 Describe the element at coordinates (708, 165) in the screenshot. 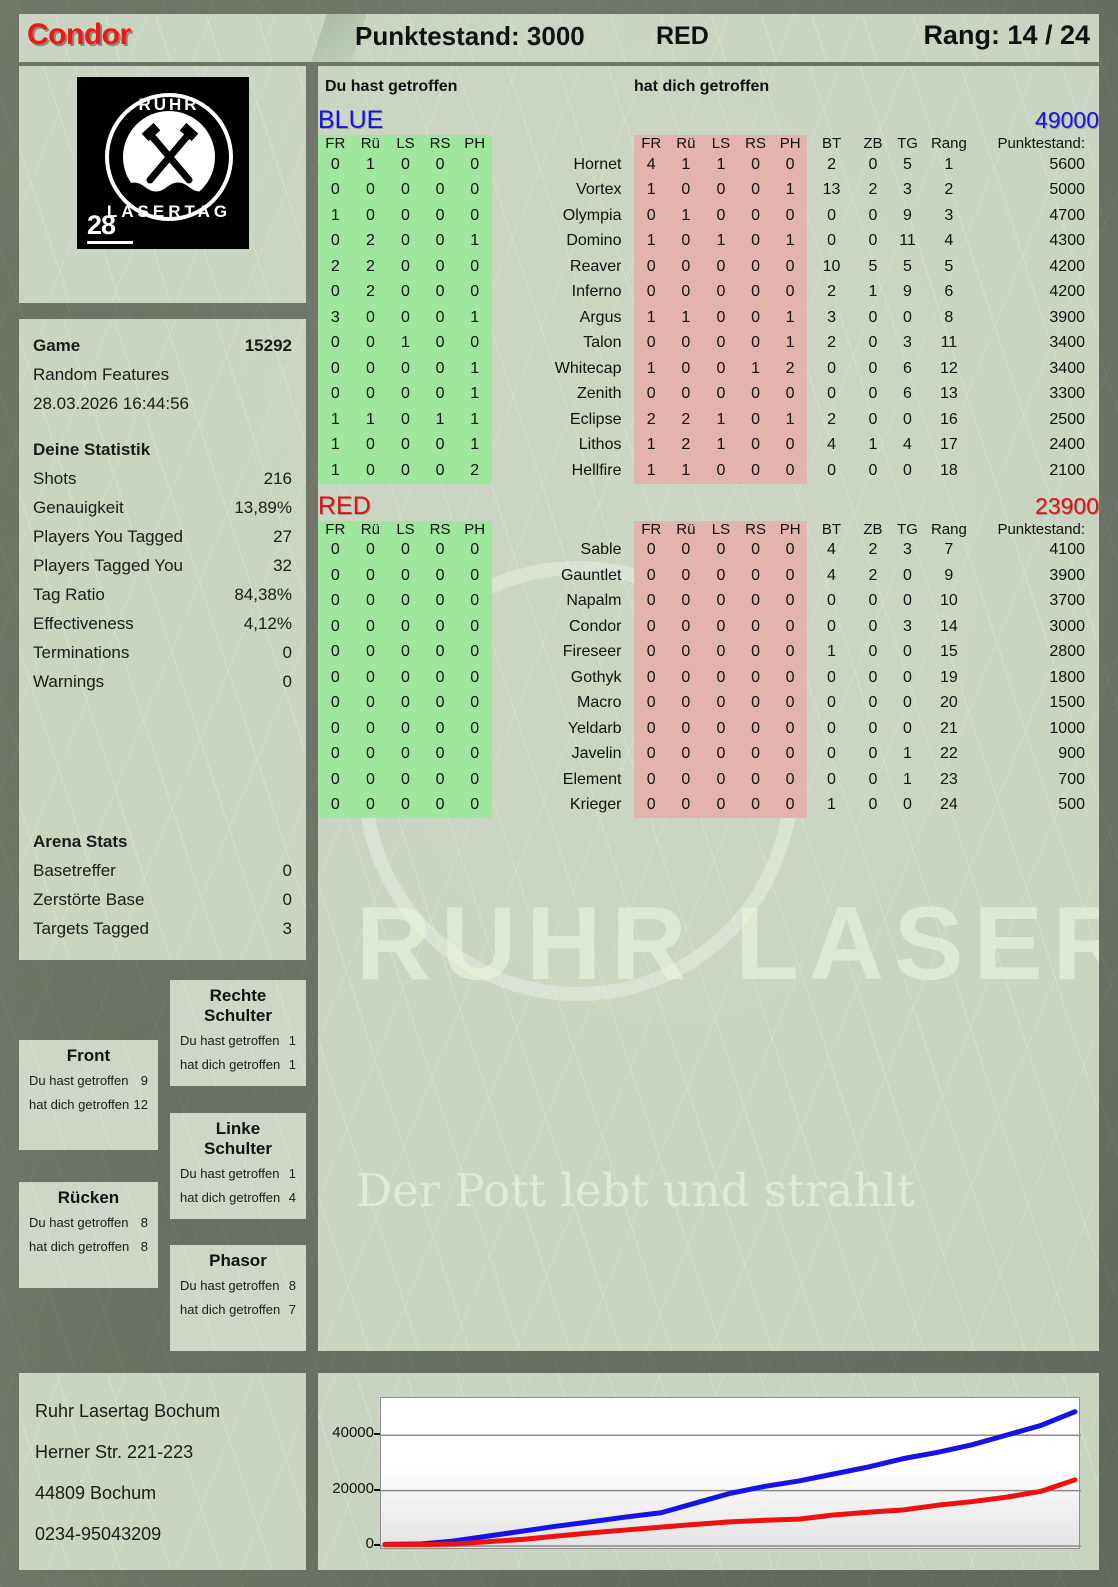

I see `table-row: 0 1 0 0 0 Hornet 4 1 1 0 0 2 0 5 1 5600` at that location.